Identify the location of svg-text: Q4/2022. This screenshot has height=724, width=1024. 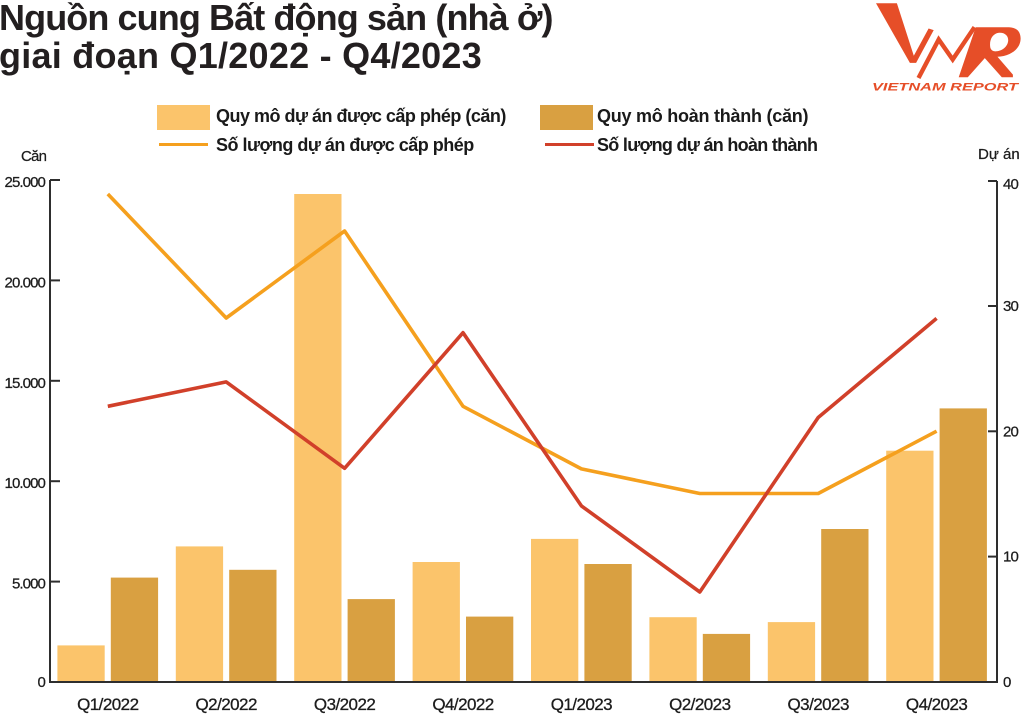
(462, 704).